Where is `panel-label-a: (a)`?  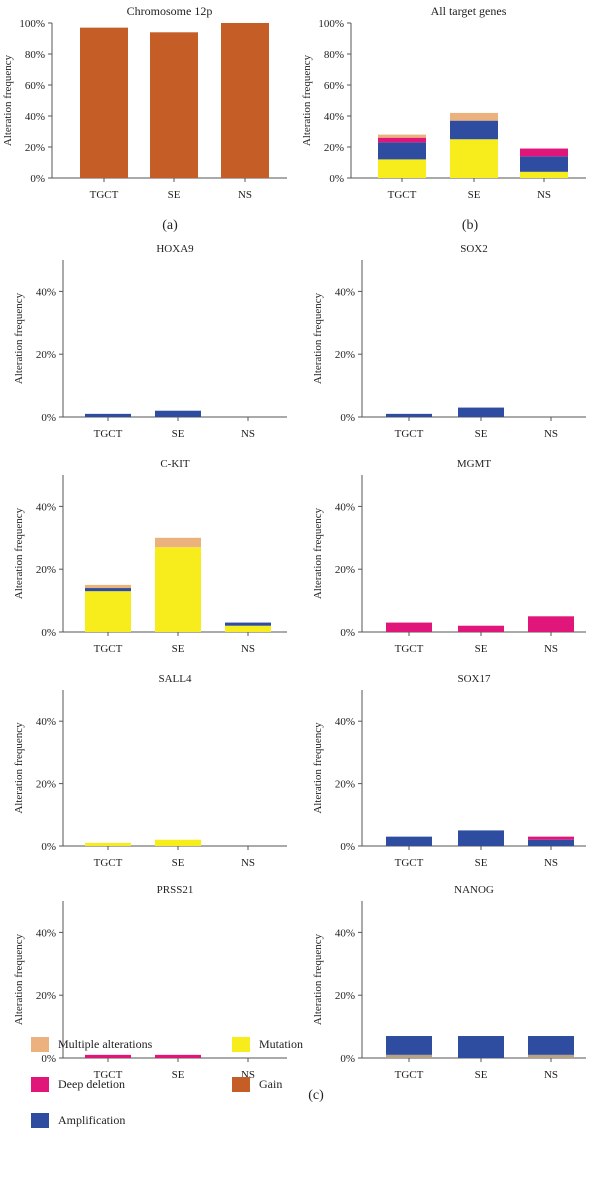
panel-label-a: (a) is located at coordinates (170, 225).